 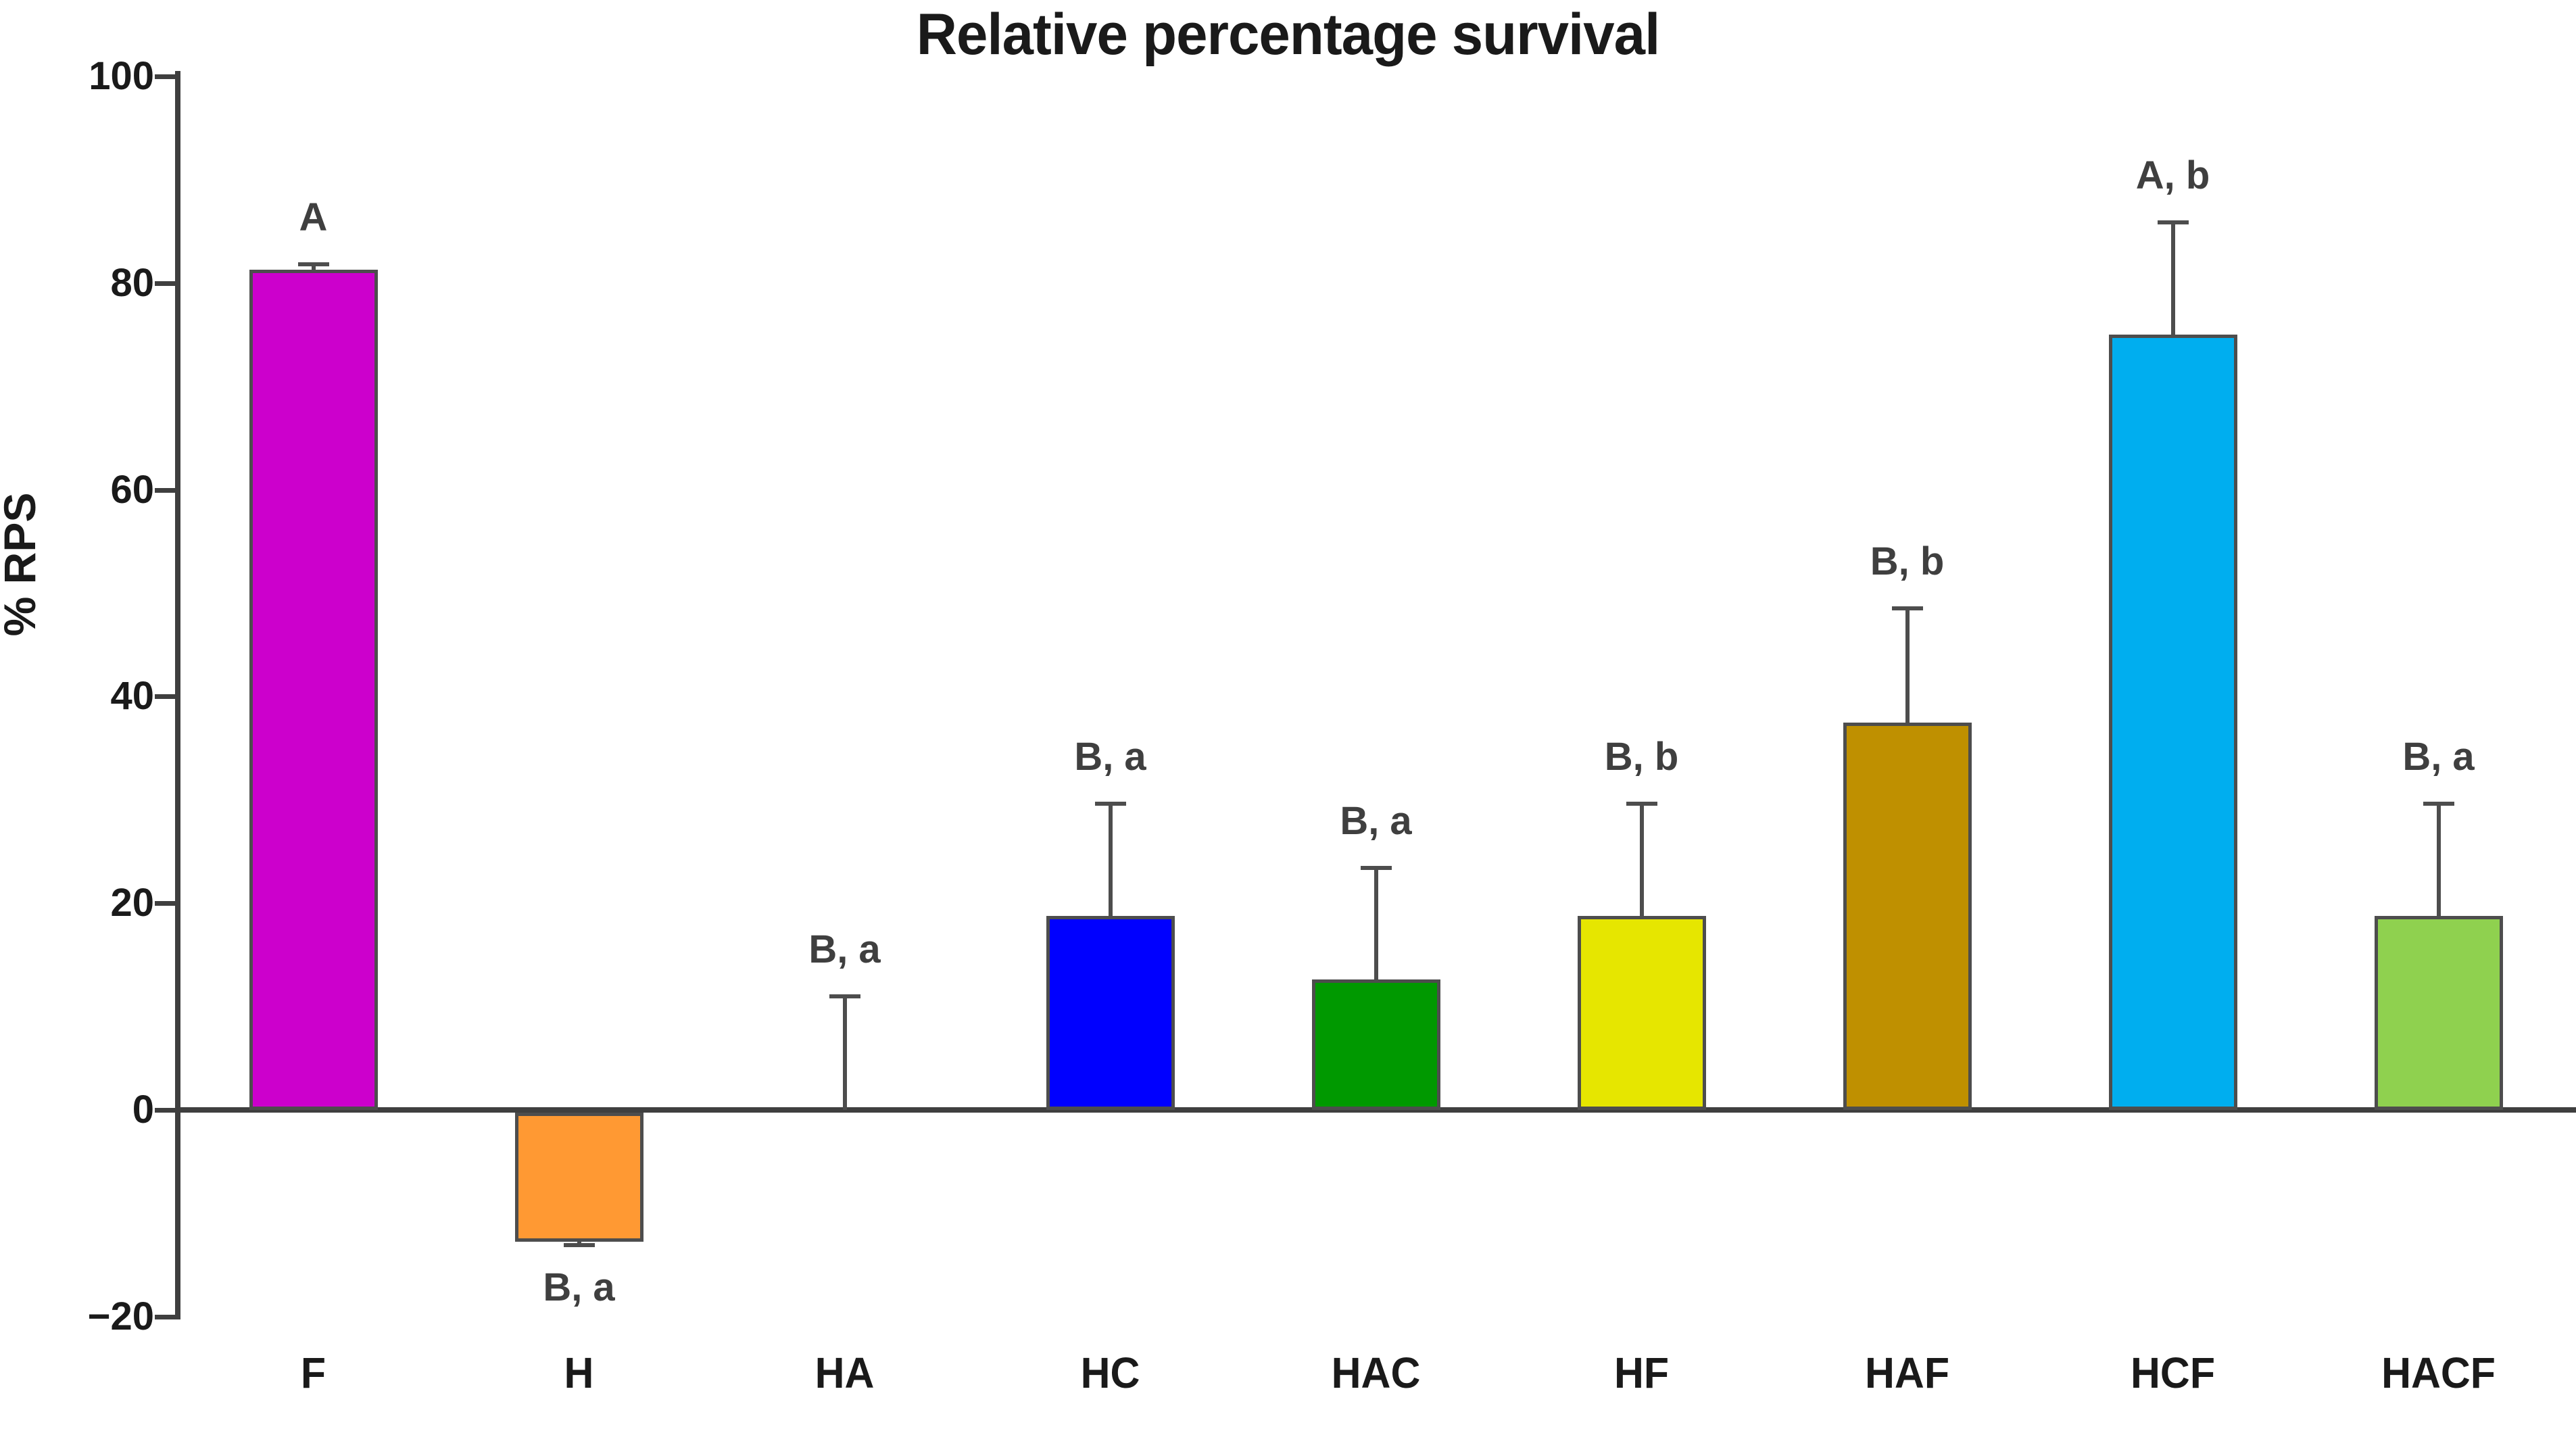 What do you see at coordinates (313, 217) in the screenshot?
I see `stat-label-F: A` at bounding box center [313, 217].